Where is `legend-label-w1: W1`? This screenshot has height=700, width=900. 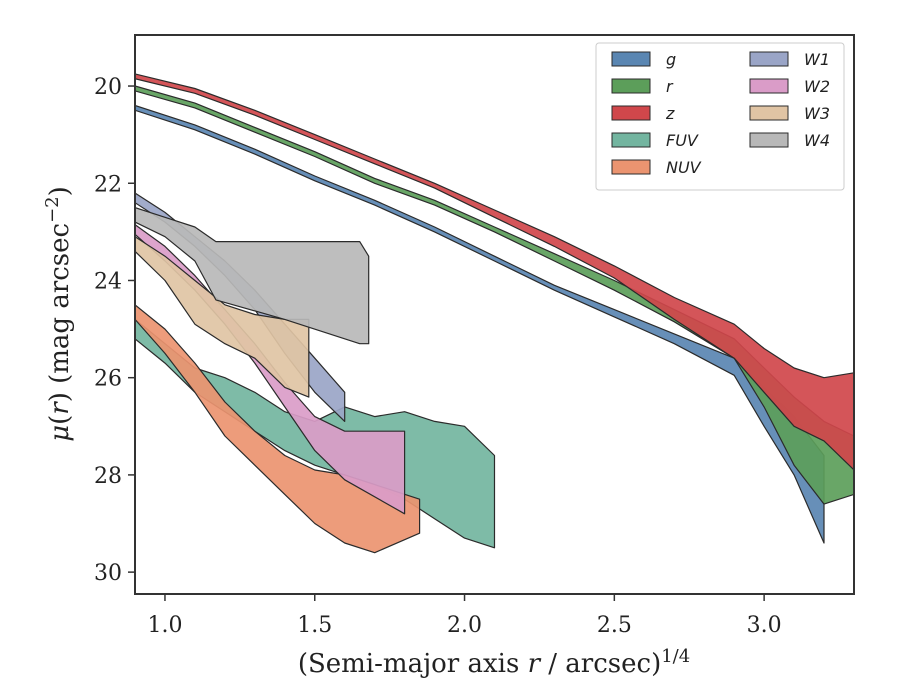 legend-label-w1: W1 is located at coordinates (817, 59).